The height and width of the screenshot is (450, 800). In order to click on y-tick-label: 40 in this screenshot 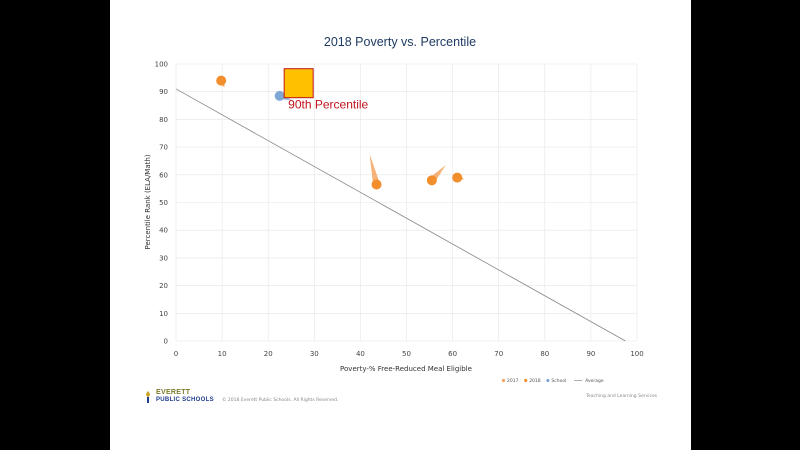, I will do `click(163, 231)`.